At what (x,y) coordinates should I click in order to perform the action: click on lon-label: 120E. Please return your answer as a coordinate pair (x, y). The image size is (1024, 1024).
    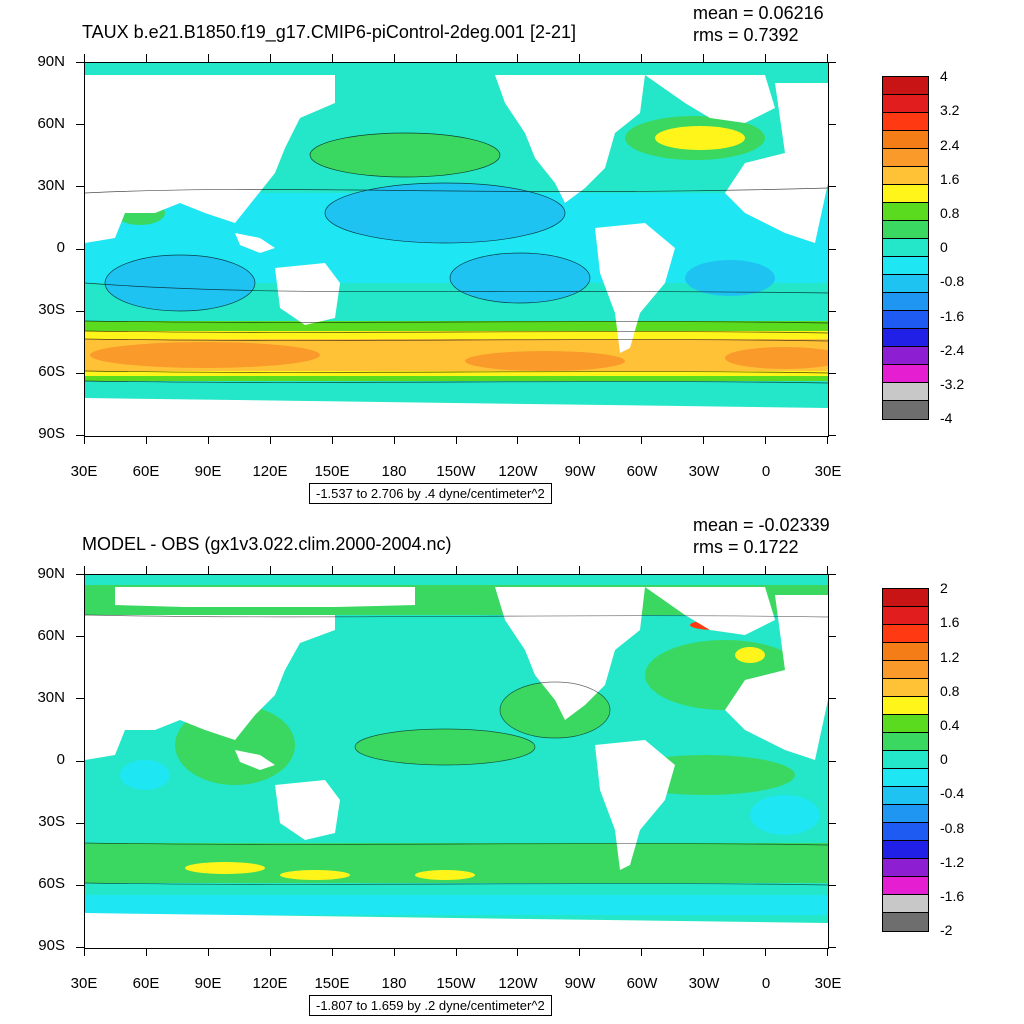
    Looking at the image, I should click on (270, 471).